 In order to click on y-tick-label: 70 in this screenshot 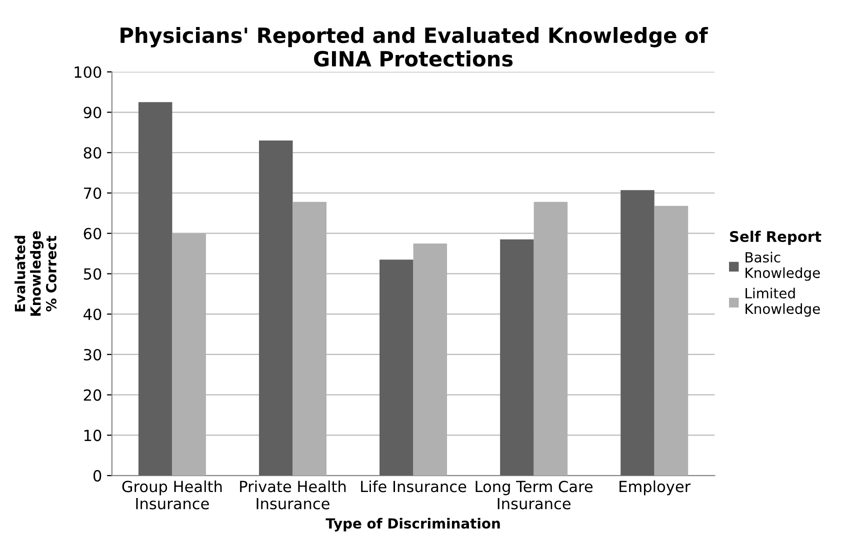, I will do `click(93, 193)`.